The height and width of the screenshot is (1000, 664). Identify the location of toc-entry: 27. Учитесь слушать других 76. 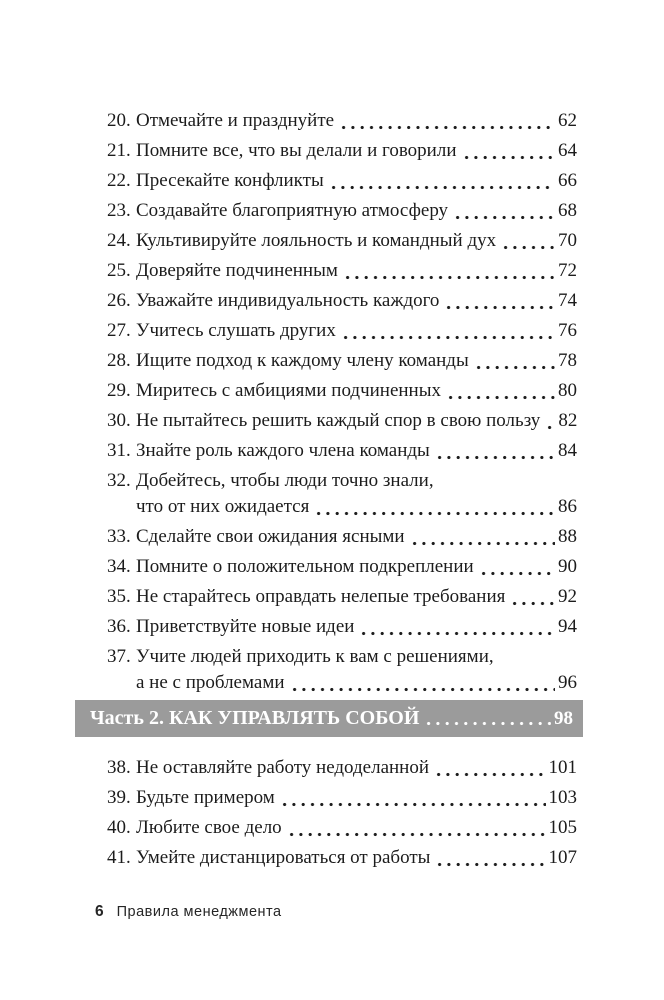
(342, 331).